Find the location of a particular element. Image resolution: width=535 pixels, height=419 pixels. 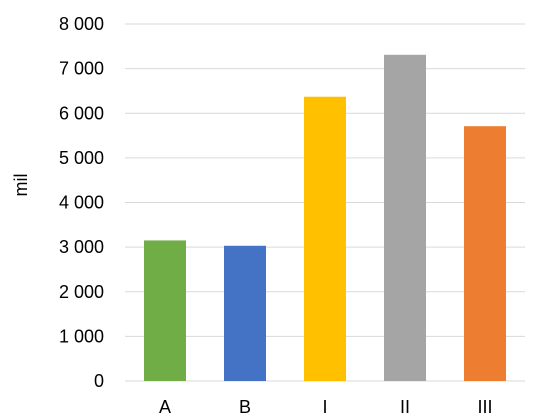

y-tick-label: 4 000 is located at coordinates (81, 203).